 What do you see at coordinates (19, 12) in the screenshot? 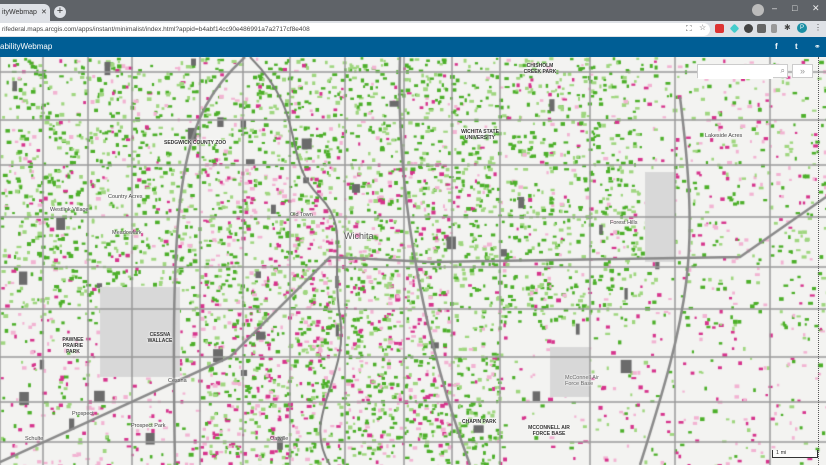
I see `tab-title: ityWebmap` at bounding box center [19, 12].